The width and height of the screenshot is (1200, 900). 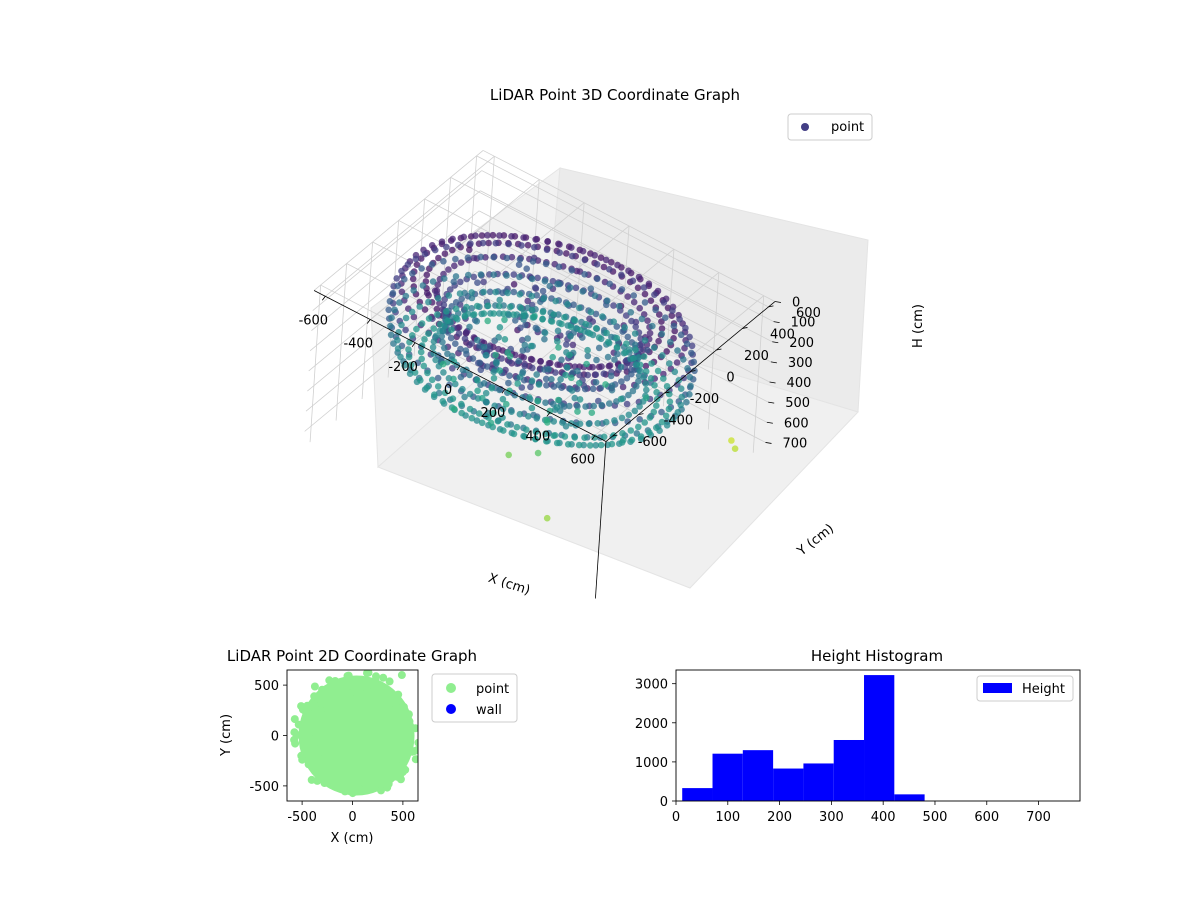 What do you see at coordinates (830, 127) in the screenshot?
I see `legend-3d: point` at bounding box center [830, 127].